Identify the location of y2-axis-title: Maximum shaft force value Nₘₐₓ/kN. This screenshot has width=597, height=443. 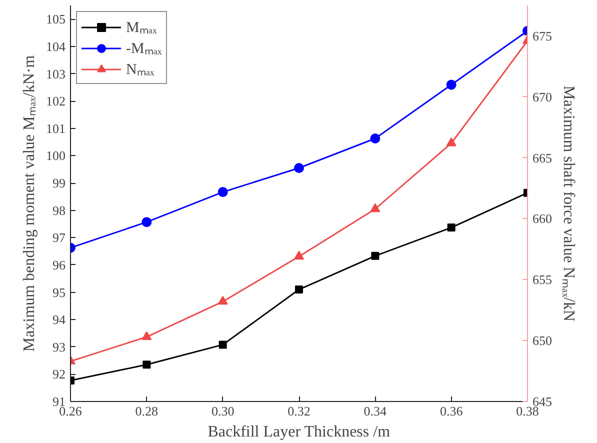
(568, 204).